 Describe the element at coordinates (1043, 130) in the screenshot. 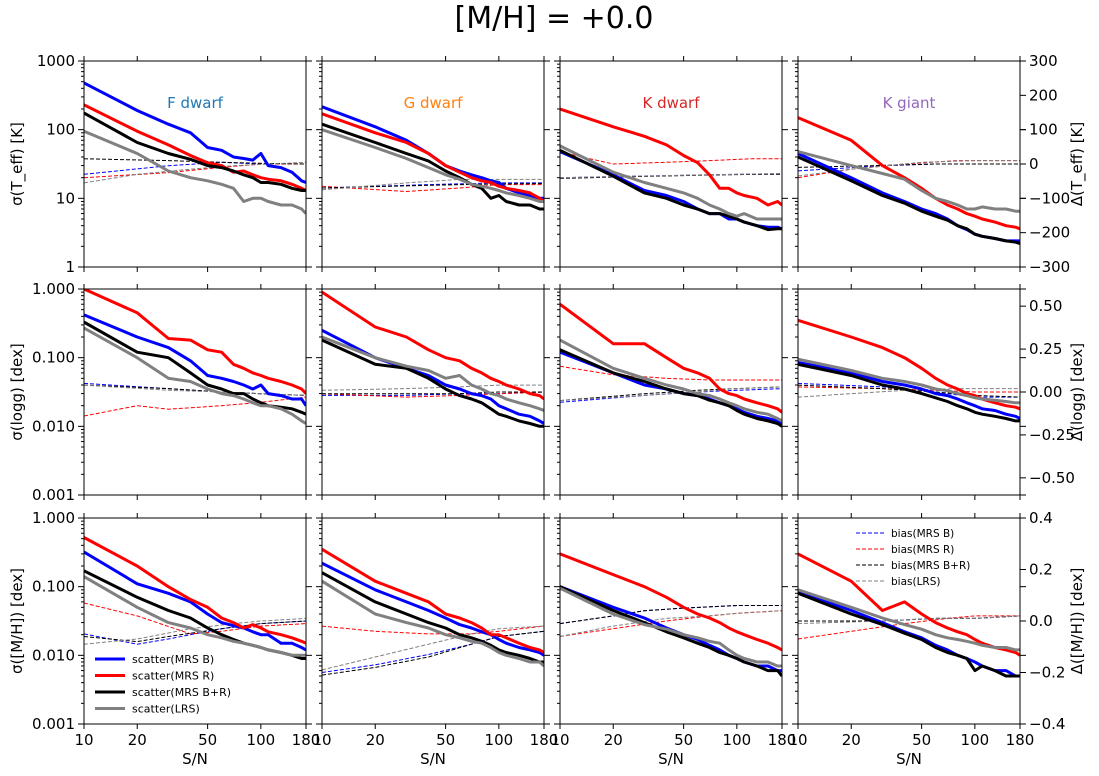

I see `right-tick-label: 100` at that location.